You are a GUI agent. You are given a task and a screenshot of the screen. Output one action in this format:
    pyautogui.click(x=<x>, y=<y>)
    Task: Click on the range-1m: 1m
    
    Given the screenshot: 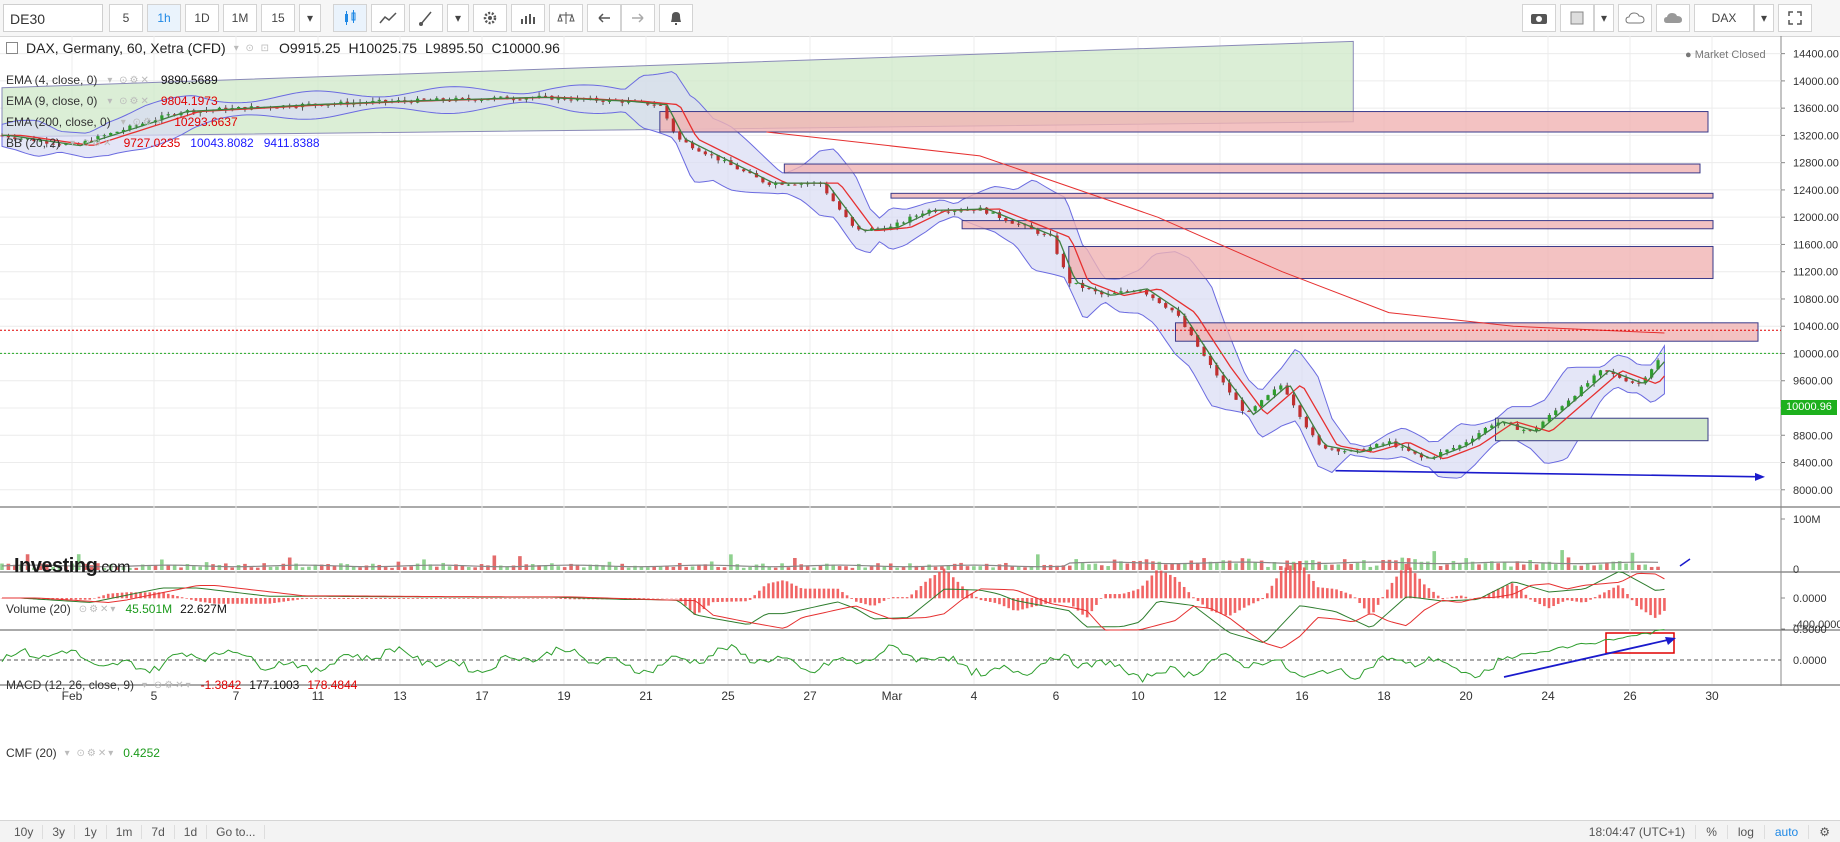 What is the action you would take?
    pyautogui.click(x=125, y=832)
    